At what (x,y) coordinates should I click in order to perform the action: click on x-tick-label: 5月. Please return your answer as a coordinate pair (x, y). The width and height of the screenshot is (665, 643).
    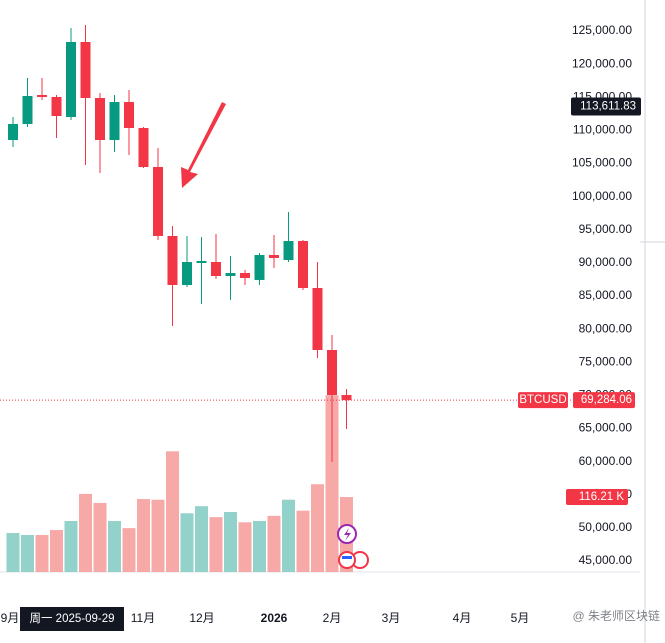
    Looking at the image, I should click on (520, 618).